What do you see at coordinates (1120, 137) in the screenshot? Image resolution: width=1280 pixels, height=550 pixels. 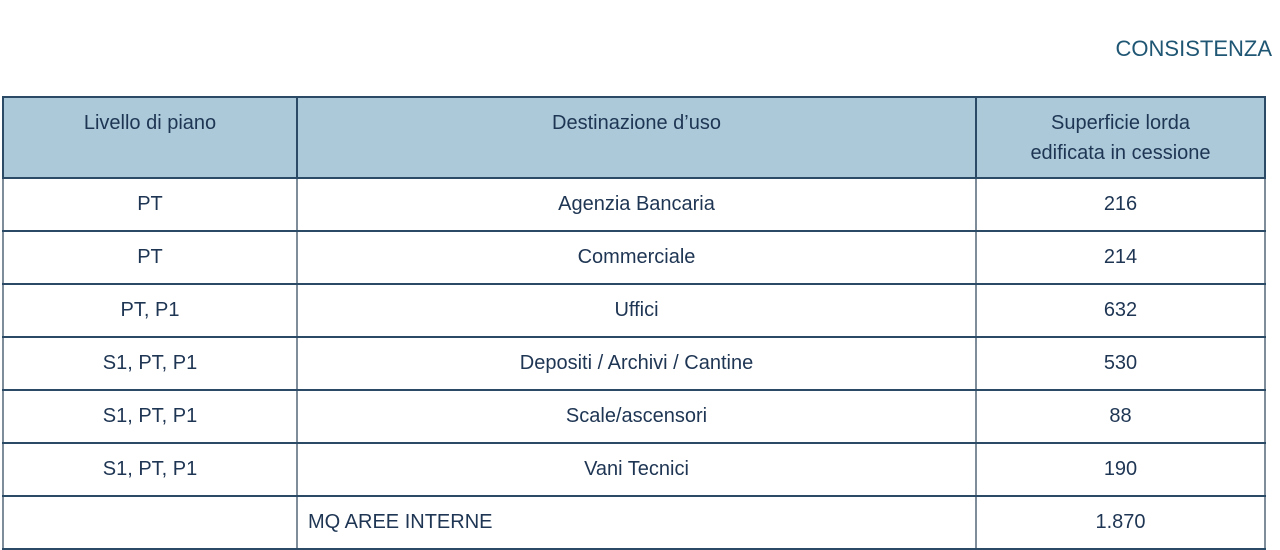 I see `header-area: Superficie lorda edificata in cessione` at bounding box center [1120, 137].